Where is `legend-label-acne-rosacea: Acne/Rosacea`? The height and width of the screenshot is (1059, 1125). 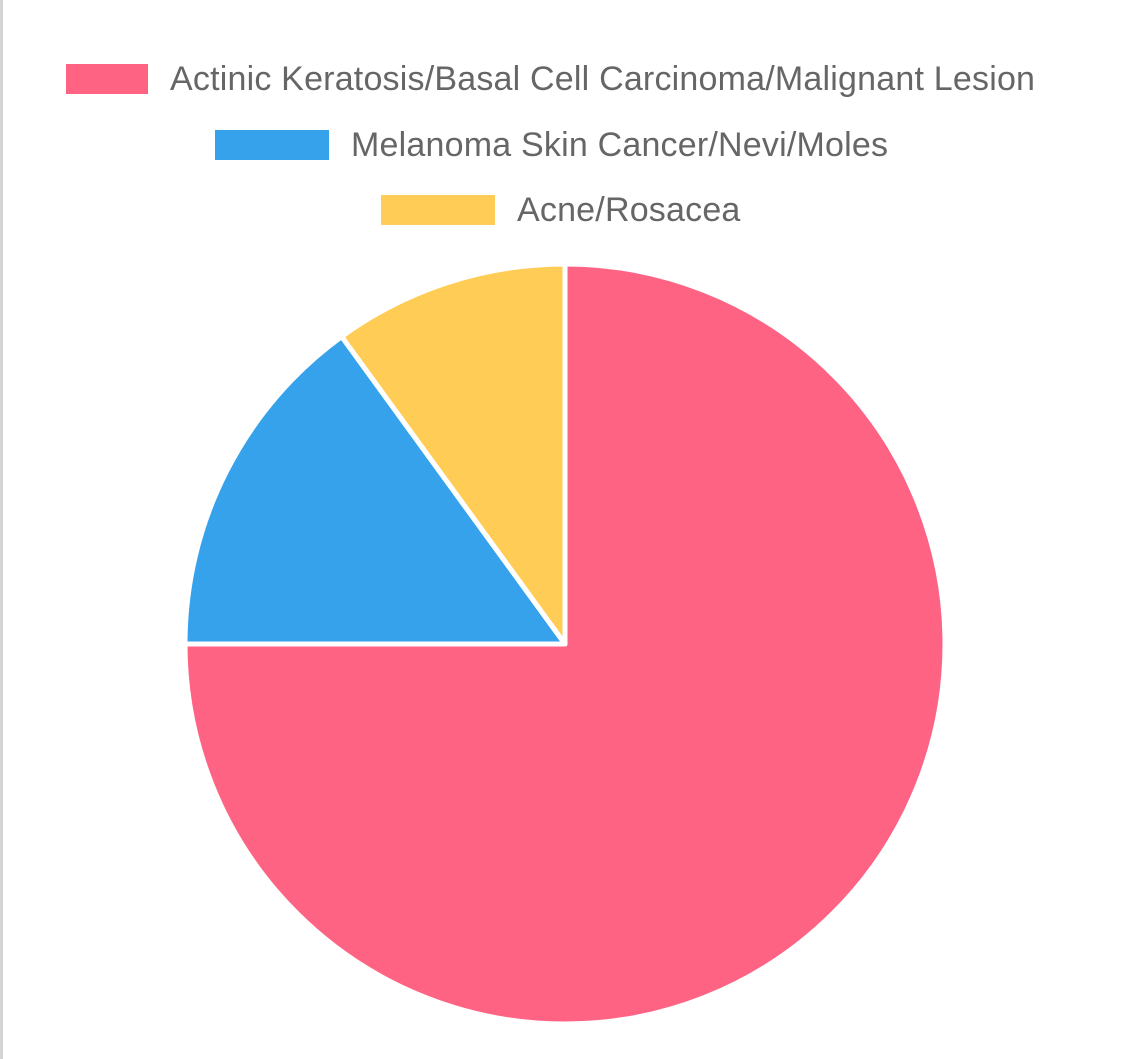 legend-label-acne-rosacea: Acne/Rosacea is located at coordinates (629, 209).